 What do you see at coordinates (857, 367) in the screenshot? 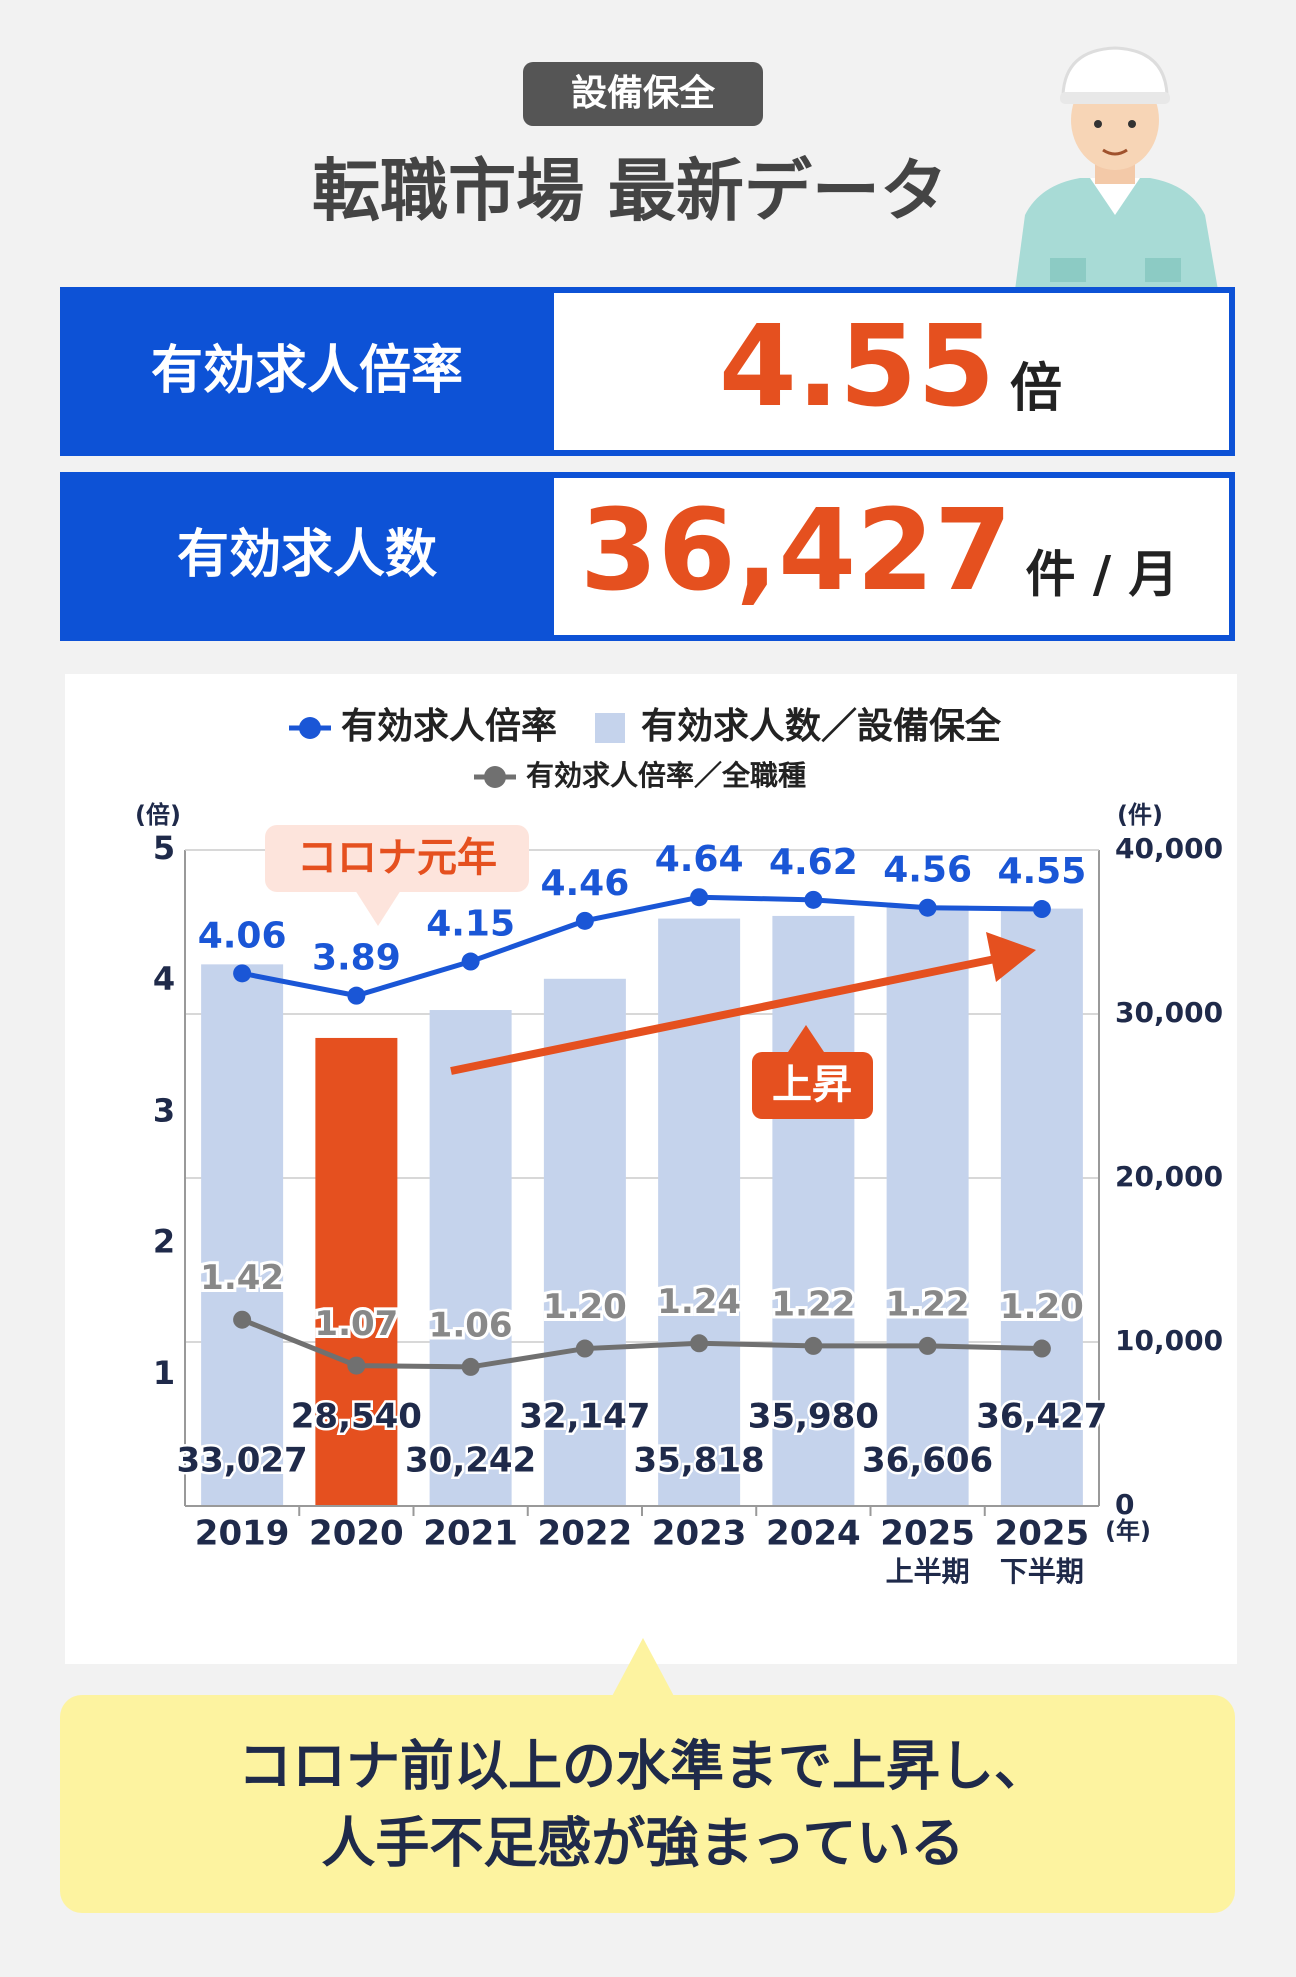
I see `stat-value: 4.55` at bounding box center [857, 367].